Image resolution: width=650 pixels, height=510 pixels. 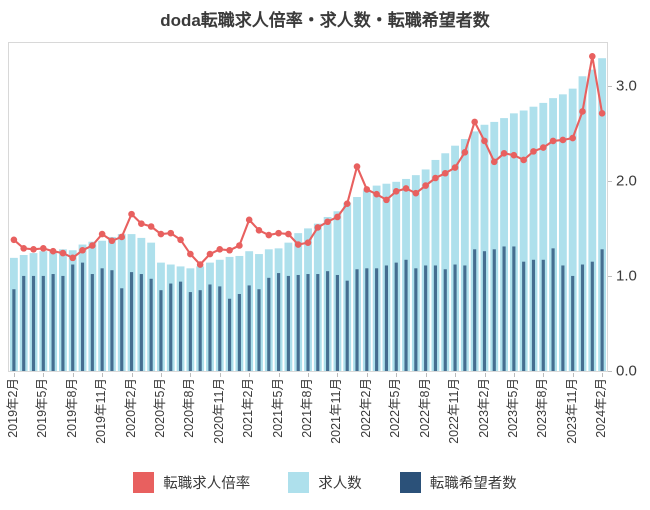 What do you see at coordinates (12, 408) in the screenshot?
I see `x-tick-label: 2019年2月` at bounding box center [12, 408].